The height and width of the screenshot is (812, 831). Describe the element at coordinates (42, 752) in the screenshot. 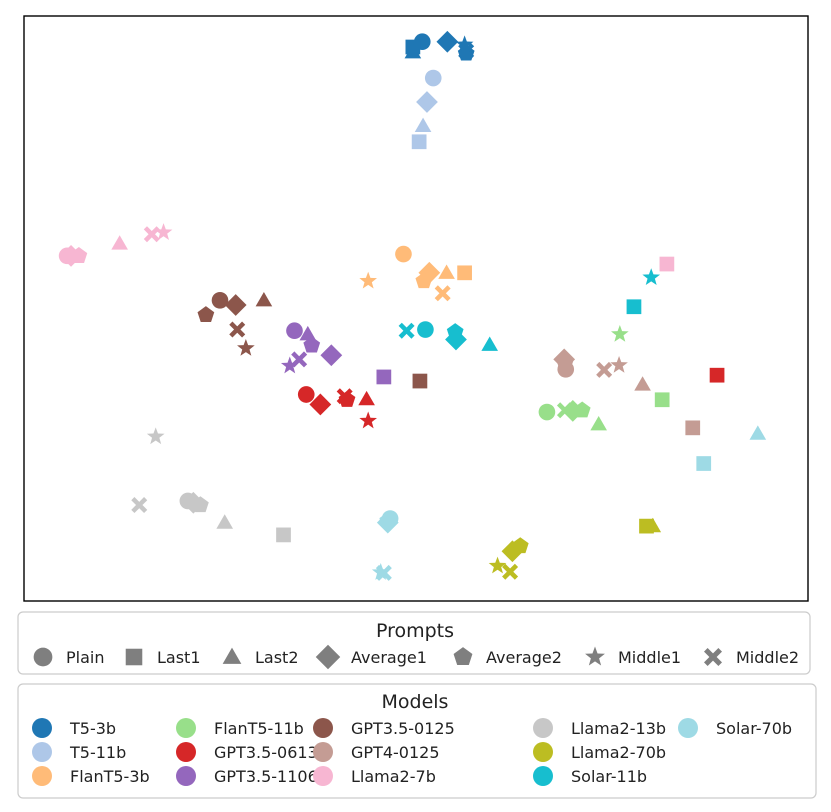

I see `models-legend-marker-t5-11b` at that location.